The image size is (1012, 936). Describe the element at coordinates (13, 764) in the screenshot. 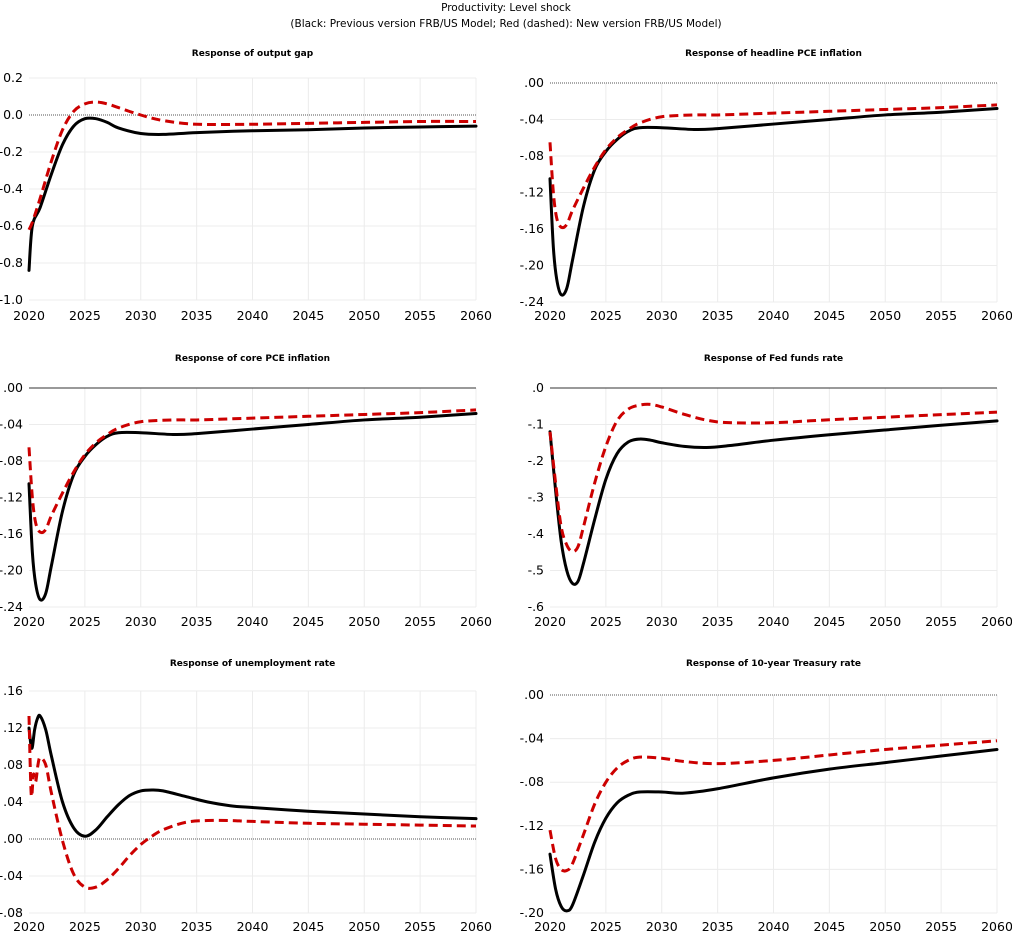

I see `y-tick-label: .08` at that location.